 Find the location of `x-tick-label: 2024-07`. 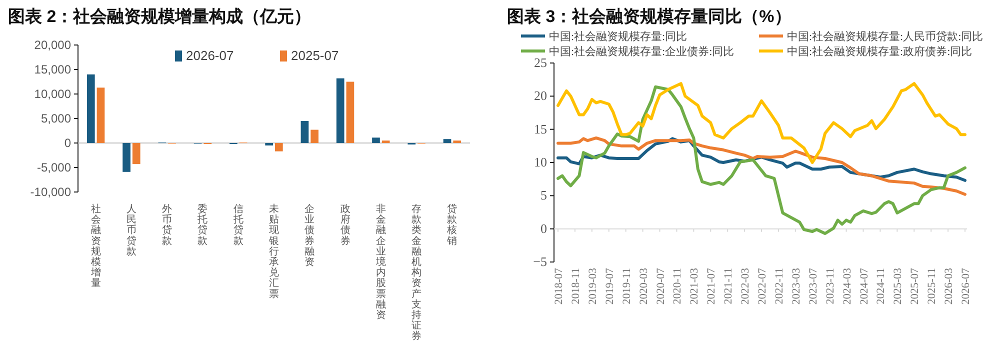

x-tick-label: 2024-07 is located at coordinates (864, 286).